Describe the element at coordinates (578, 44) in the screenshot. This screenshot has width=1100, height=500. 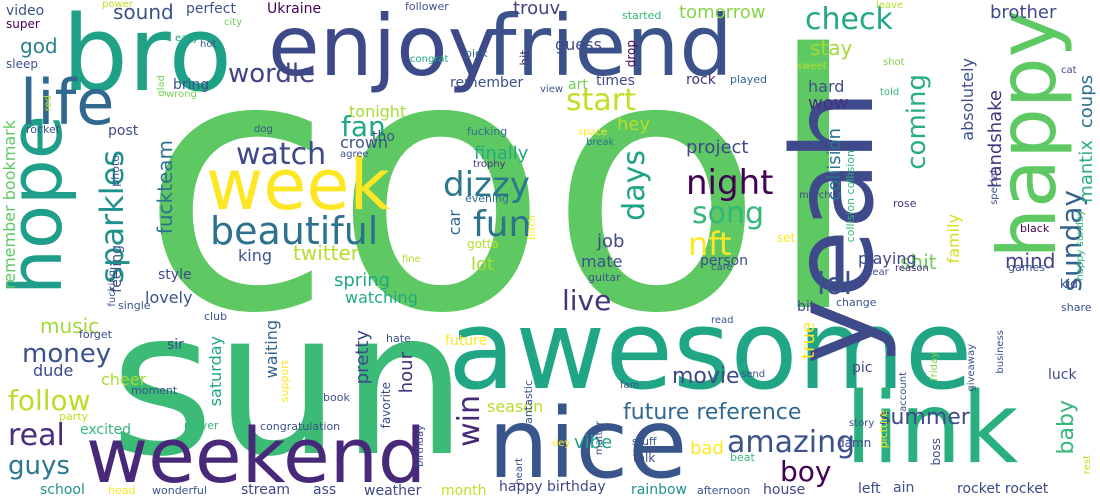
I see `word-guess: guess` at that location.